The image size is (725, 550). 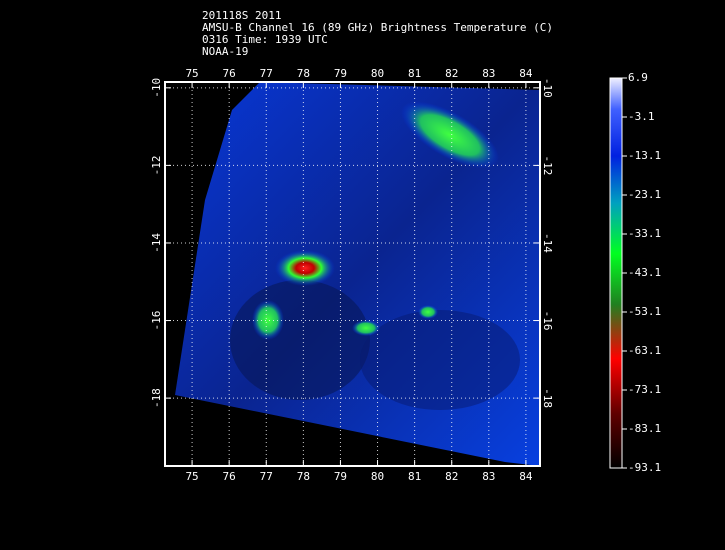 What do you see at coordinates (644, 389) in the screenshot?
I see `colorbar-label: -73.1` at bounding box center [644, 389].